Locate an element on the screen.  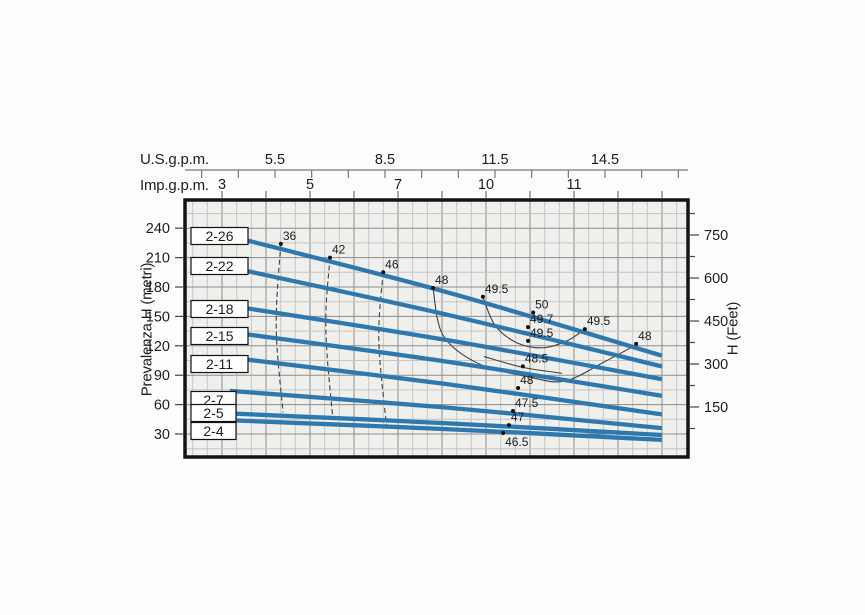
imp-gpm-tick-label: 5 is located at coordinates (310, 185).